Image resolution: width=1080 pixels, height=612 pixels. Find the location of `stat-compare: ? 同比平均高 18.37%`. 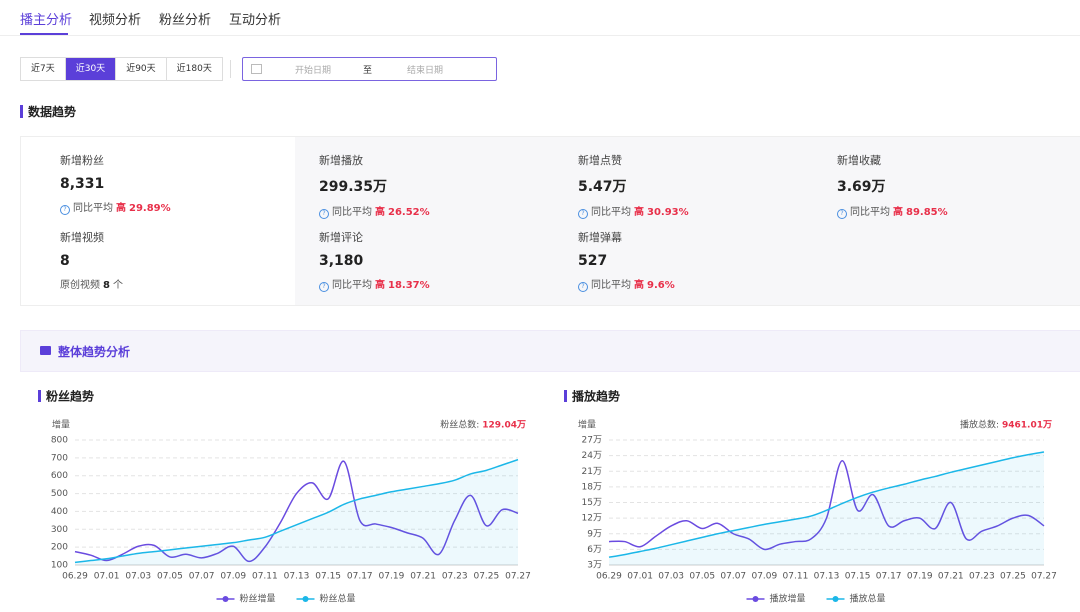

stat-compare: ? 同比平均高 18.37% is located at coordinates (374, 284).